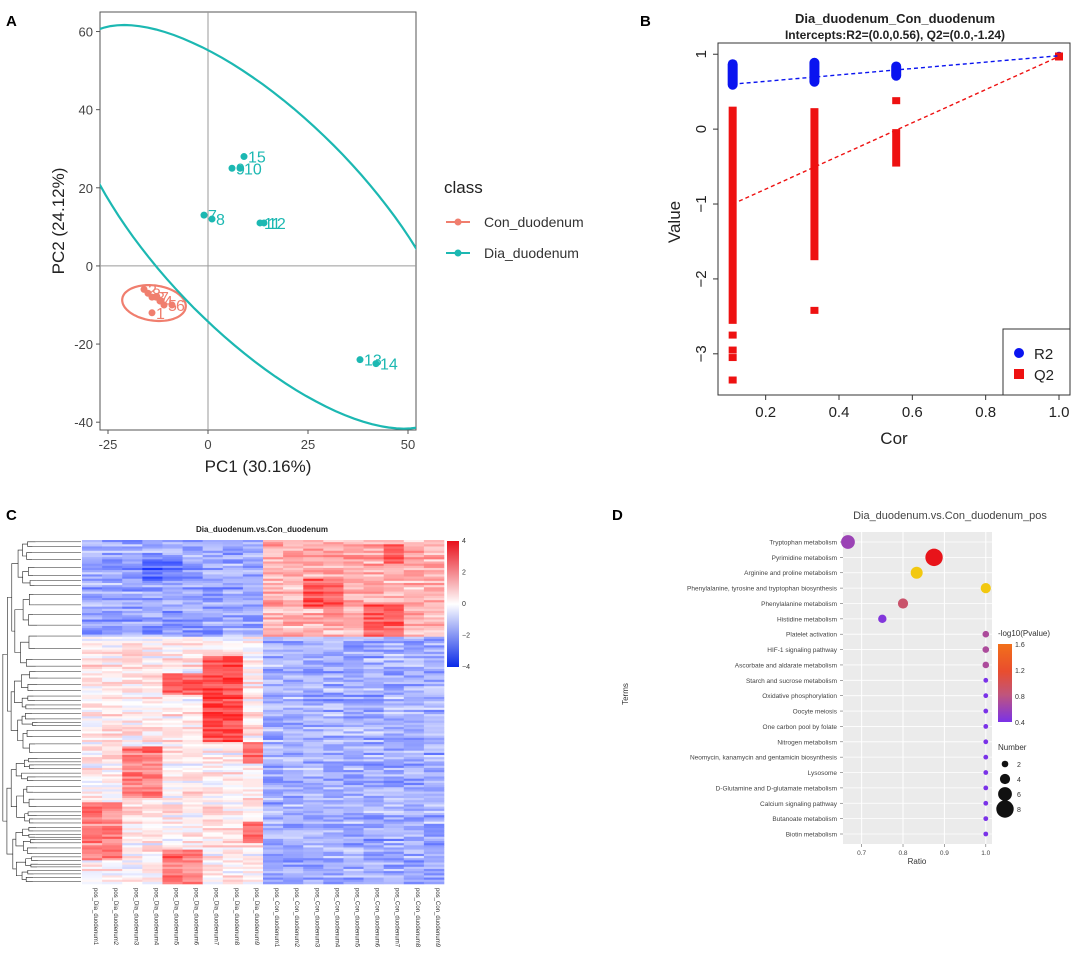 The width and height of the screenshot is (1084, 966). Describe the element at coordinates (950, 516) in the screenshot. I see `panel-d-title: Dia_duodenum.vs.Con_duodenum_pos` at that location.